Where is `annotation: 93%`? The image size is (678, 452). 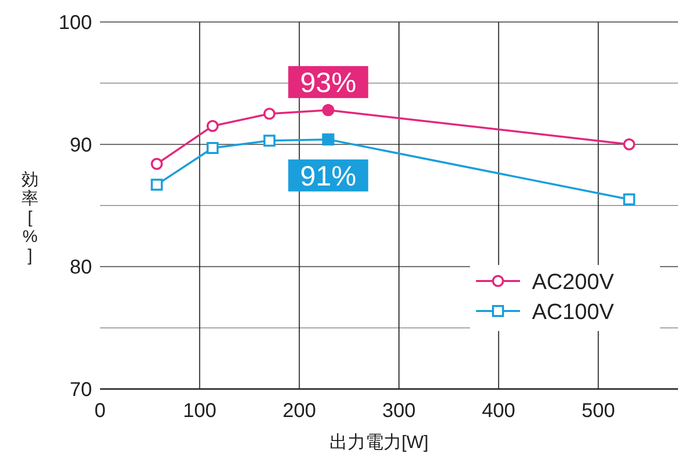
annotation: 93% is located at coordinates (328, 82).